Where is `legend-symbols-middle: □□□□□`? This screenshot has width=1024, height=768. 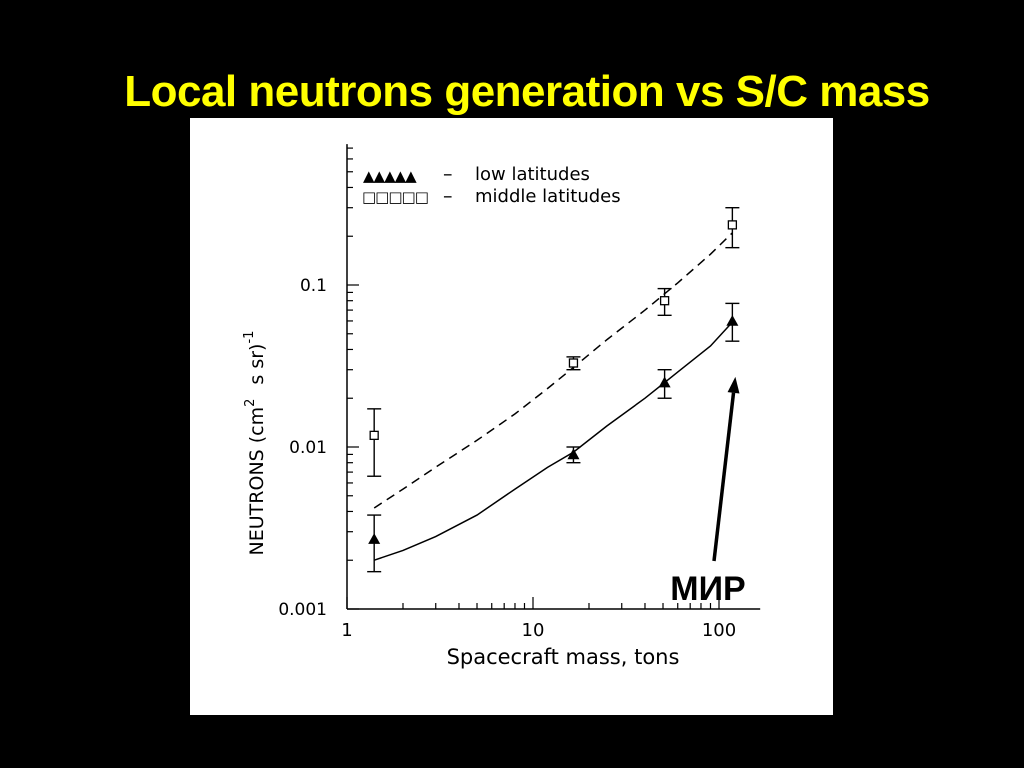 legend-symbols-middle: □□□□□ is located at coordinates (395, 197).